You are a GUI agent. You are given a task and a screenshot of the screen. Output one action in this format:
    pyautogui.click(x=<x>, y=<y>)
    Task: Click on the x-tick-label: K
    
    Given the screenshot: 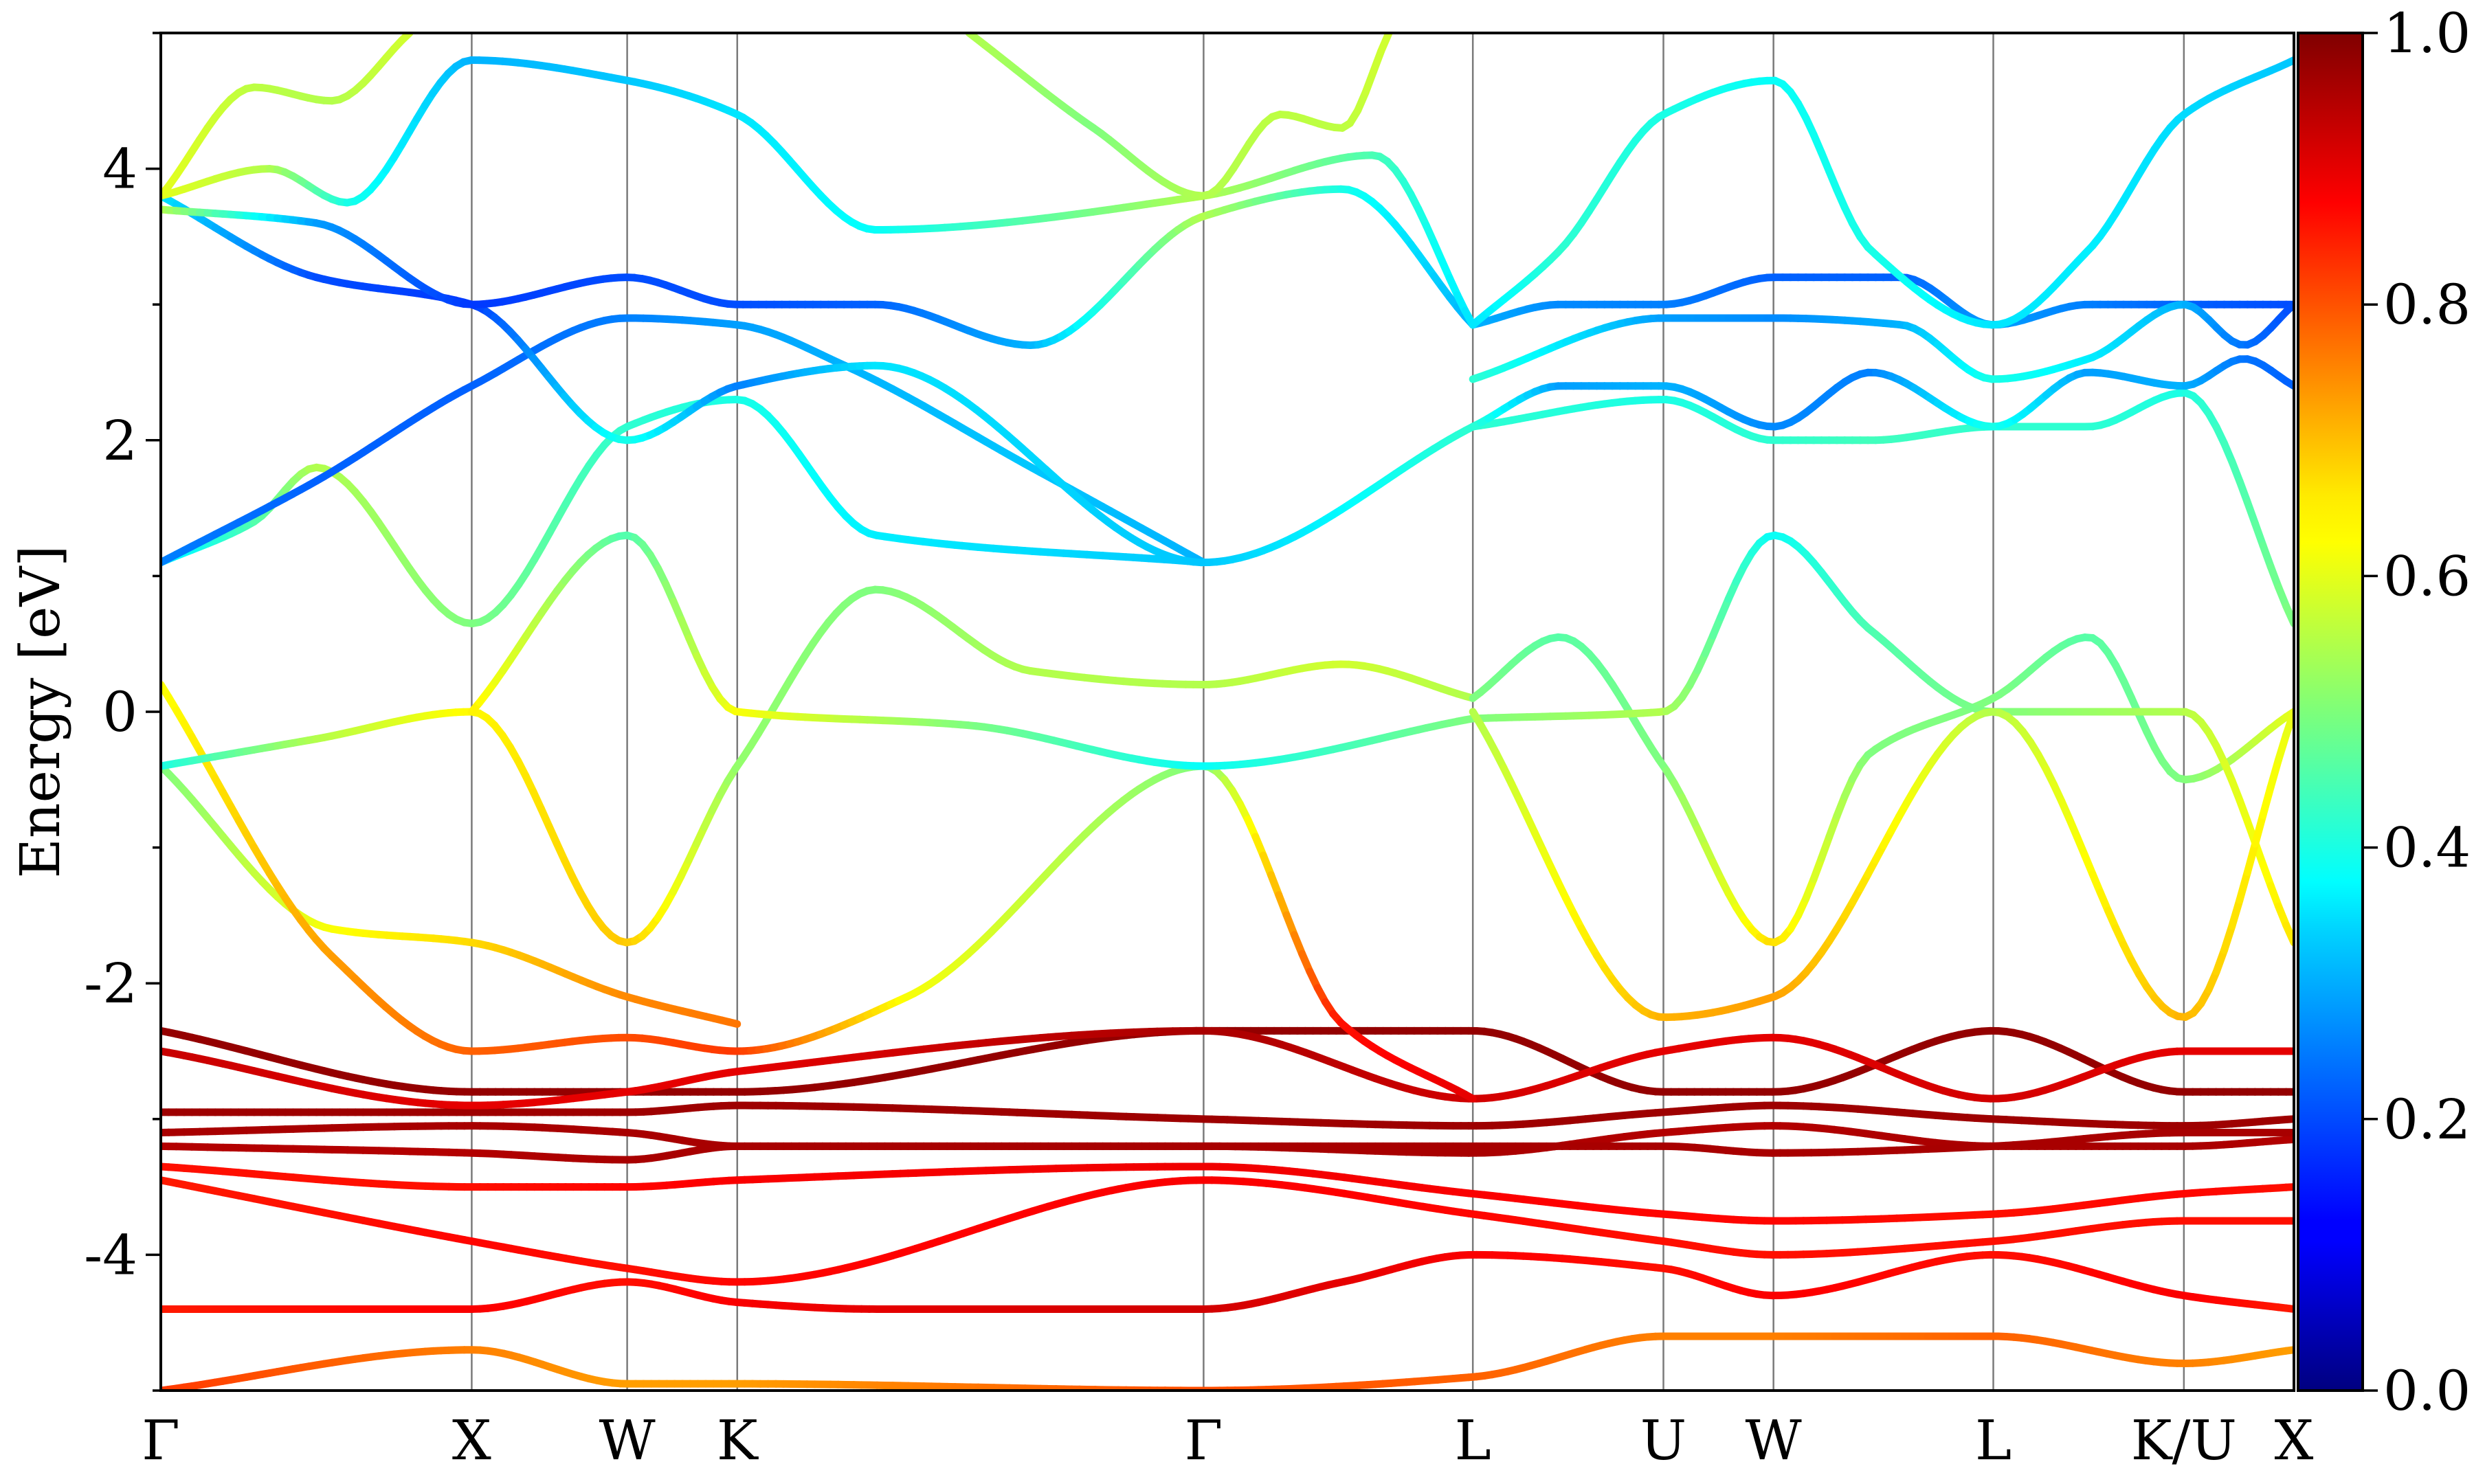 What is the action you would take?
    pyautogui.click(x=738, y=1440)
    